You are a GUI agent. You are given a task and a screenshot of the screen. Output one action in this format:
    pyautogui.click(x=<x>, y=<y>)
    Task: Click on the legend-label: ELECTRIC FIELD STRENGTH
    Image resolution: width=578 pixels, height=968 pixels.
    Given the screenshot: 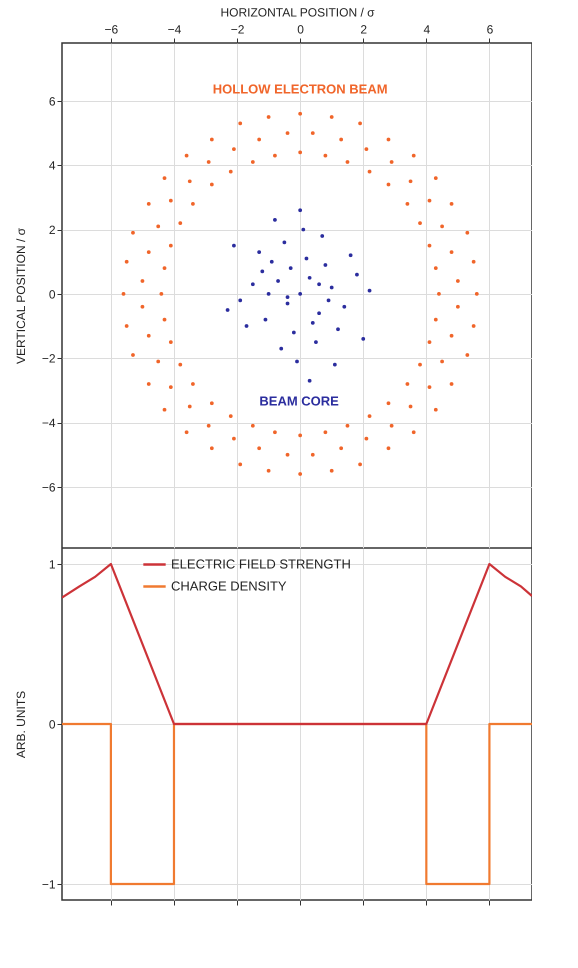 What is the action you would take?
    pyautogui.click(x=261, y=564)
    